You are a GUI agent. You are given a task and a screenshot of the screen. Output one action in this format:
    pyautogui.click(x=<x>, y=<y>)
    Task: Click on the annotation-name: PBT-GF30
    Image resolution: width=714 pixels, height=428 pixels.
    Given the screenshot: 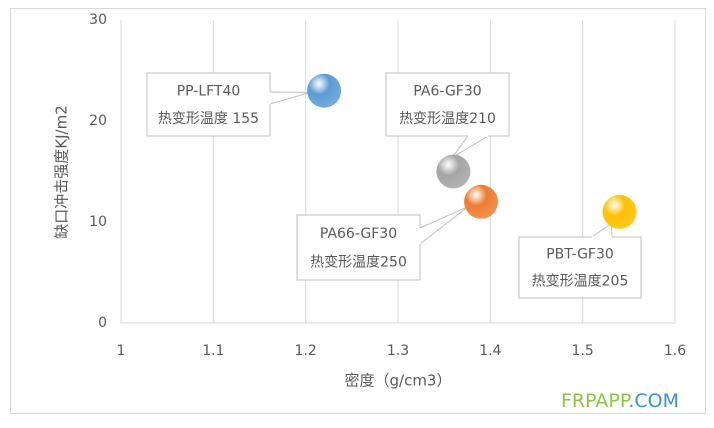 What is the action you would take?
    pyautogui.click(x=580, y=255)
    